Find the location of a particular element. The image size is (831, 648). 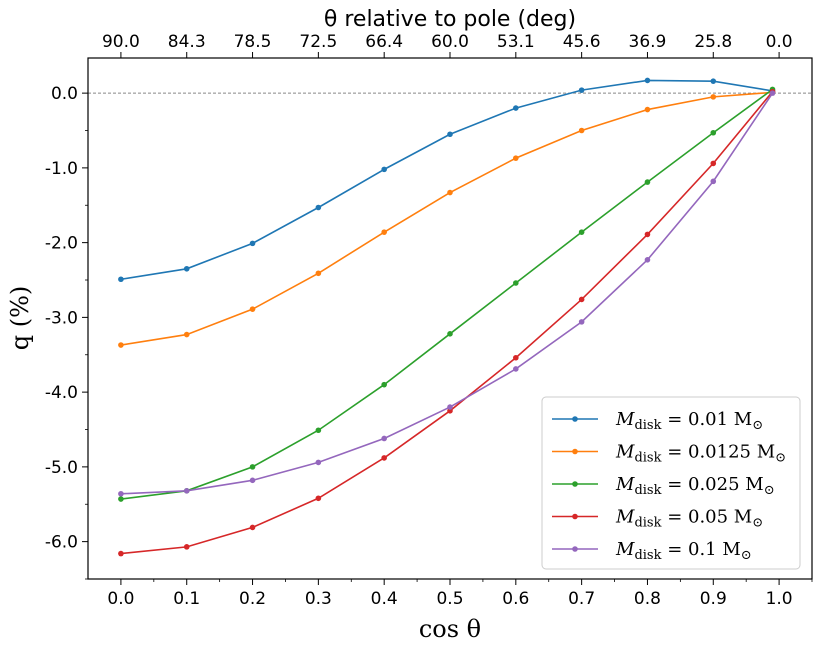

x-tick-label-9: 0.9 is located at coordinates (713, 599).